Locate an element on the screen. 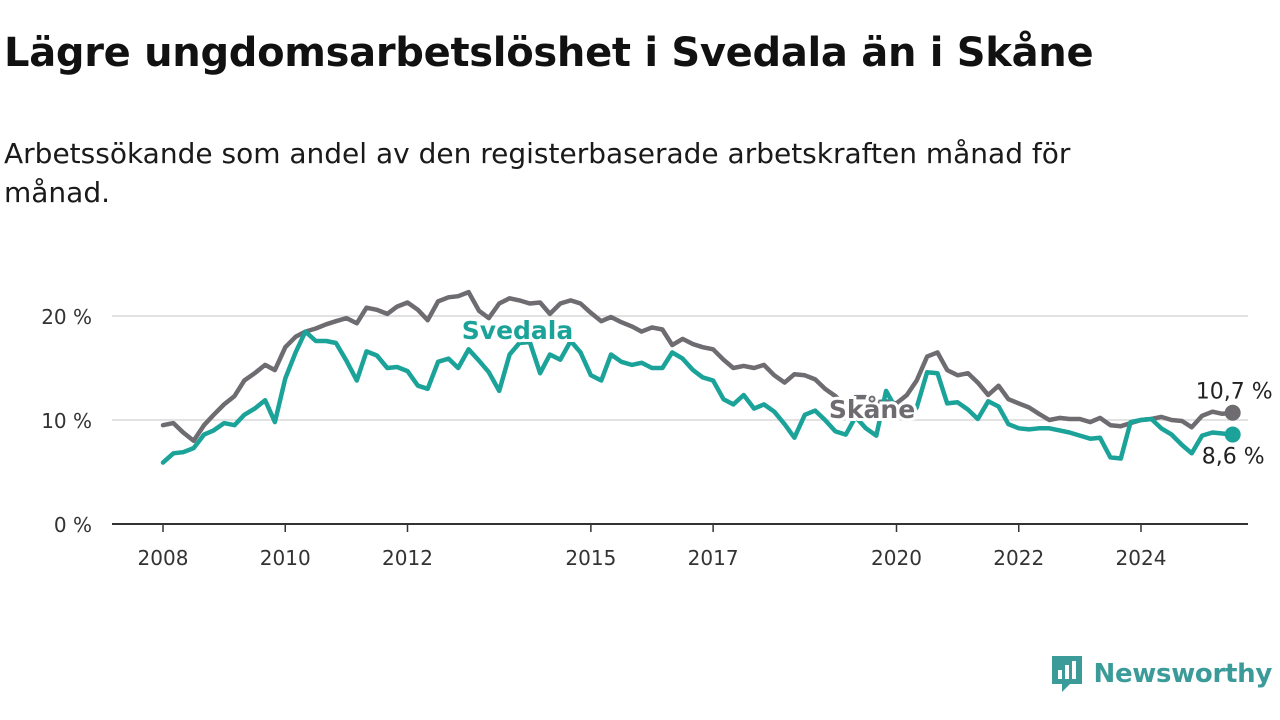 Image resolution: width=1280 pixels, height=720 pixels. y-tick-label: 10 % is located at coordinates (66, 421).